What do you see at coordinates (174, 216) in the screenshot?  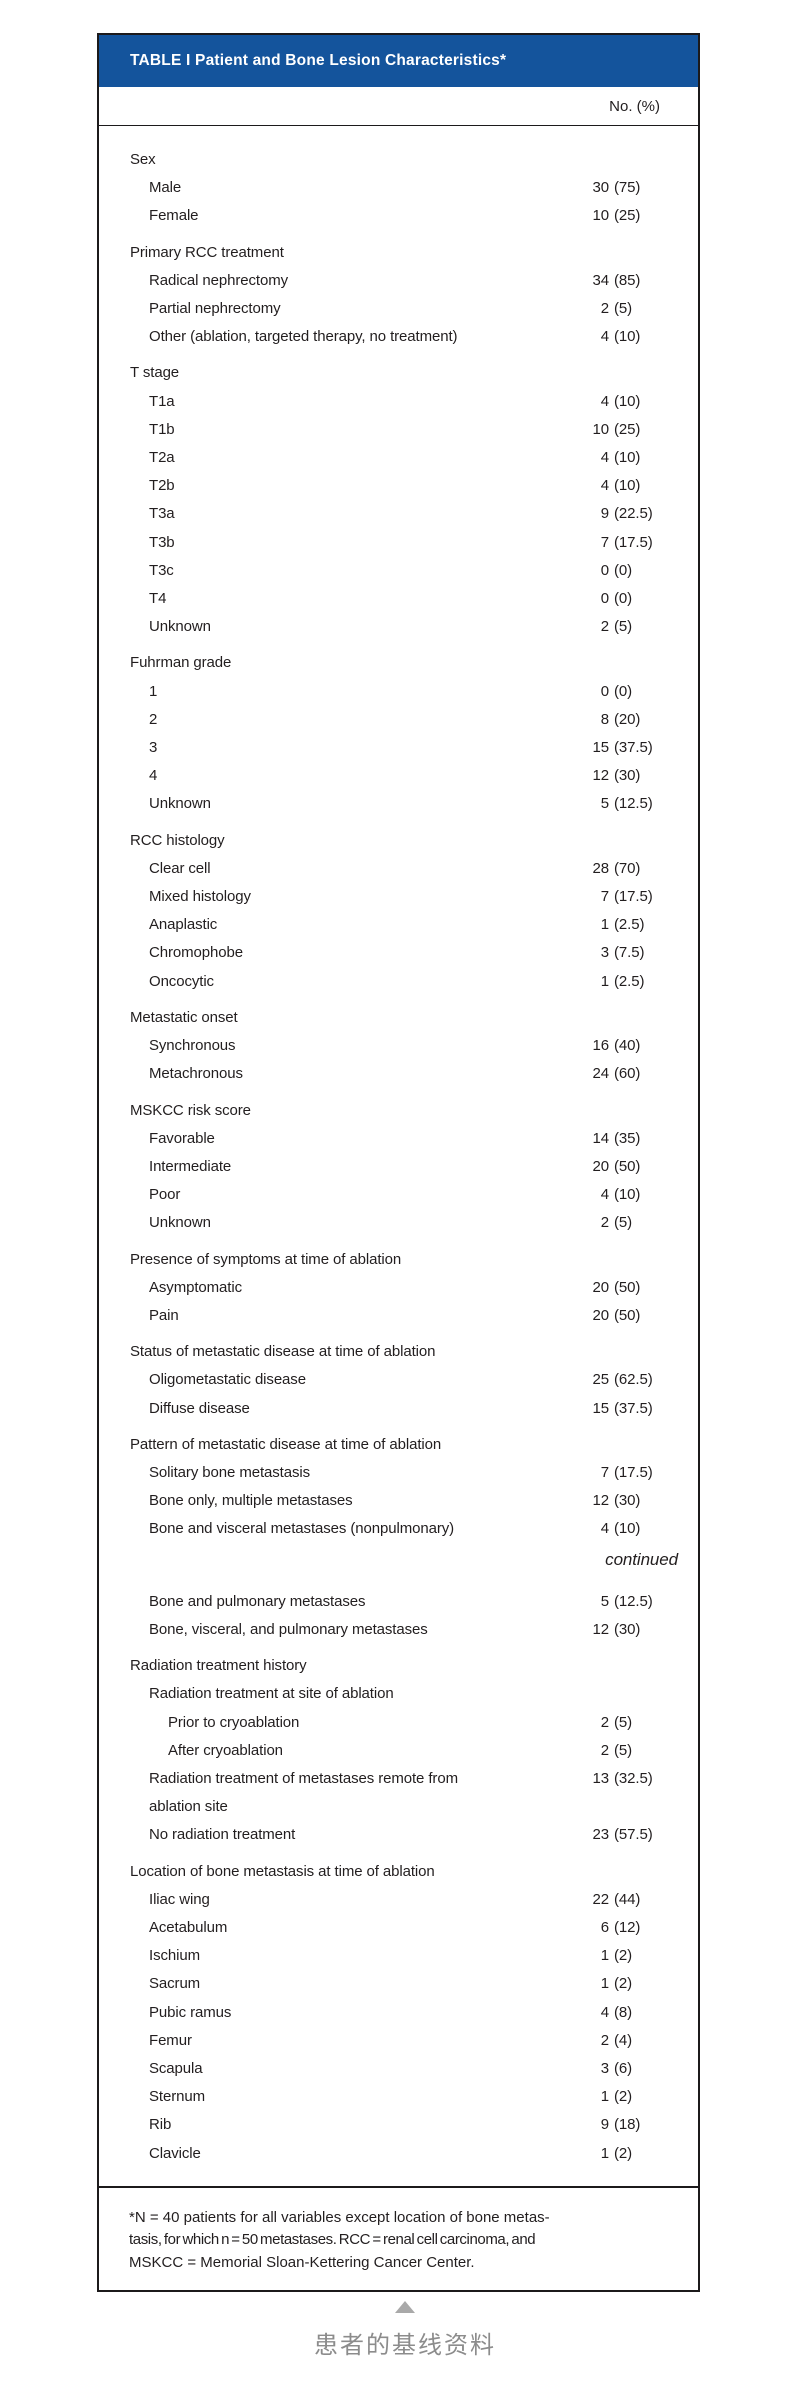 I see `row-label: Female` at bounding box center [174, 216].